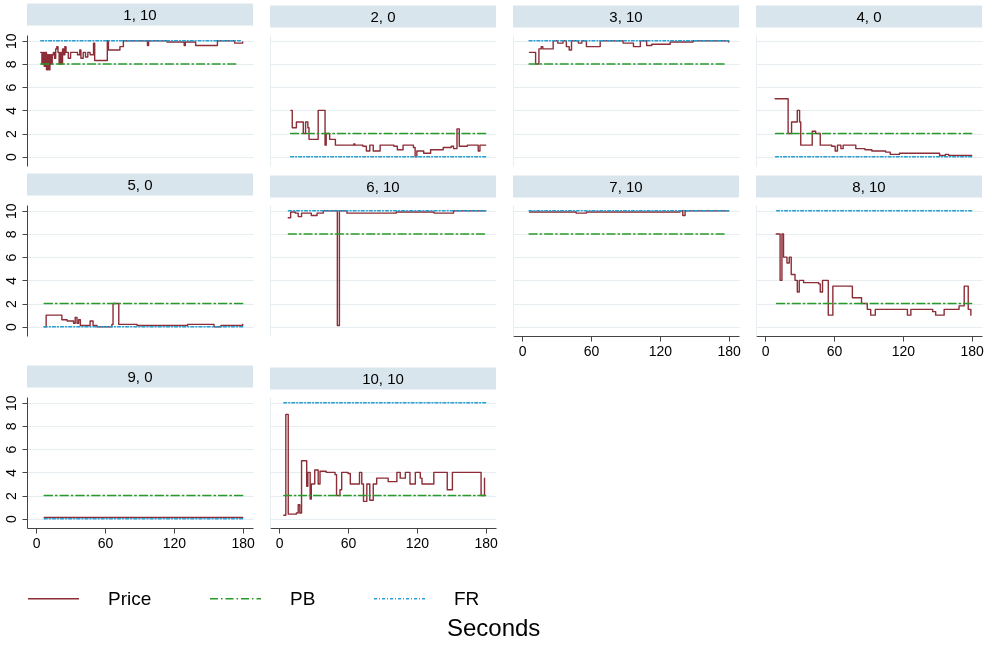  Describe the element at coordinates (383, 186) in the screenshot. I see `chart-title: 6, 10` at that location.